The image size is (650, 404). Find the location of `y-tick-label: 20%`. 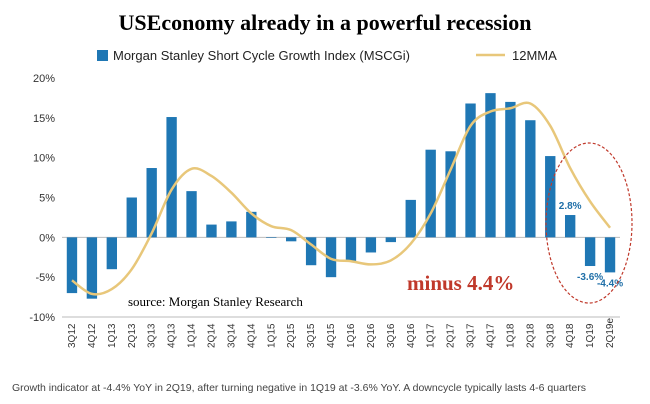

y-tick-label: 20% is located at coordinates (44, 79).